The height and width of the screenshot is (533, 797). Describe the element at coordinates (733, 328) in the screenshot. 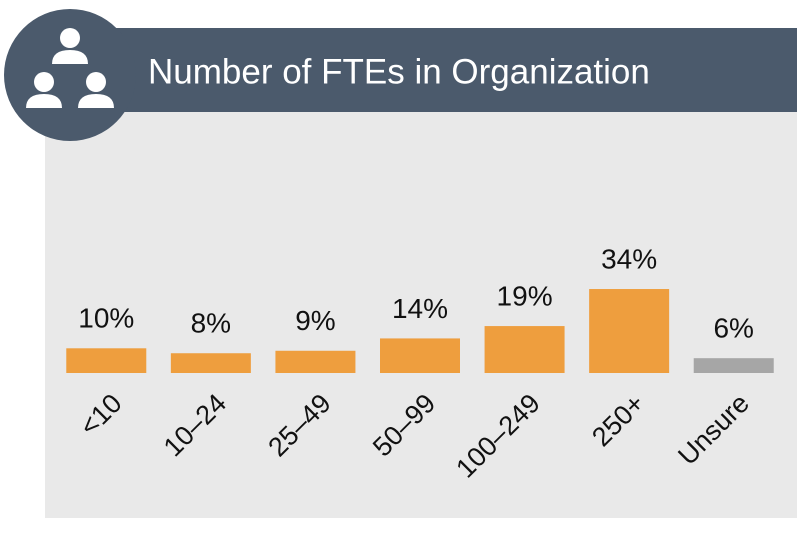

I see `data-label: 6%` at that location.